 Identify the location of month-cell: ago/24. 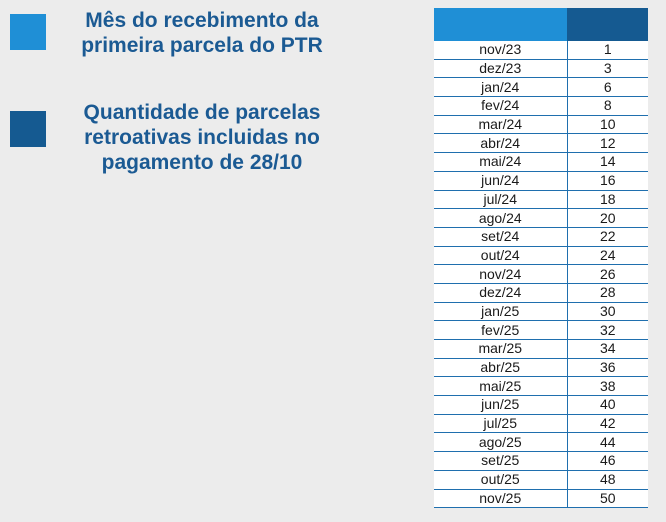
(500, 218).